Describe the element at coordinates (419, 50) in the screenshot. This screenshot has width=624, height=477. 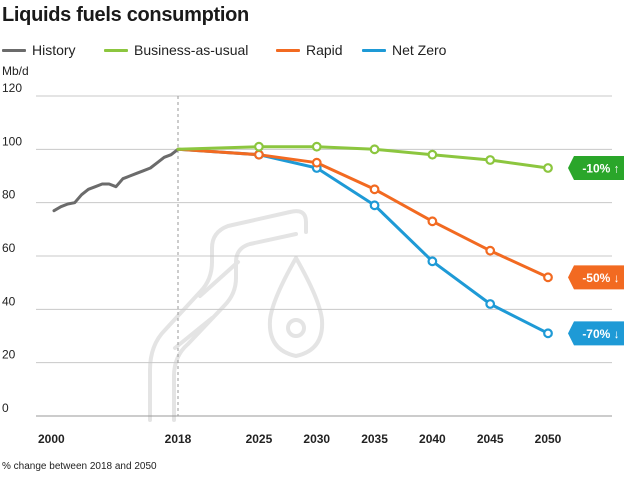
I see `legend-label-netzero: Net Zero` at that location.